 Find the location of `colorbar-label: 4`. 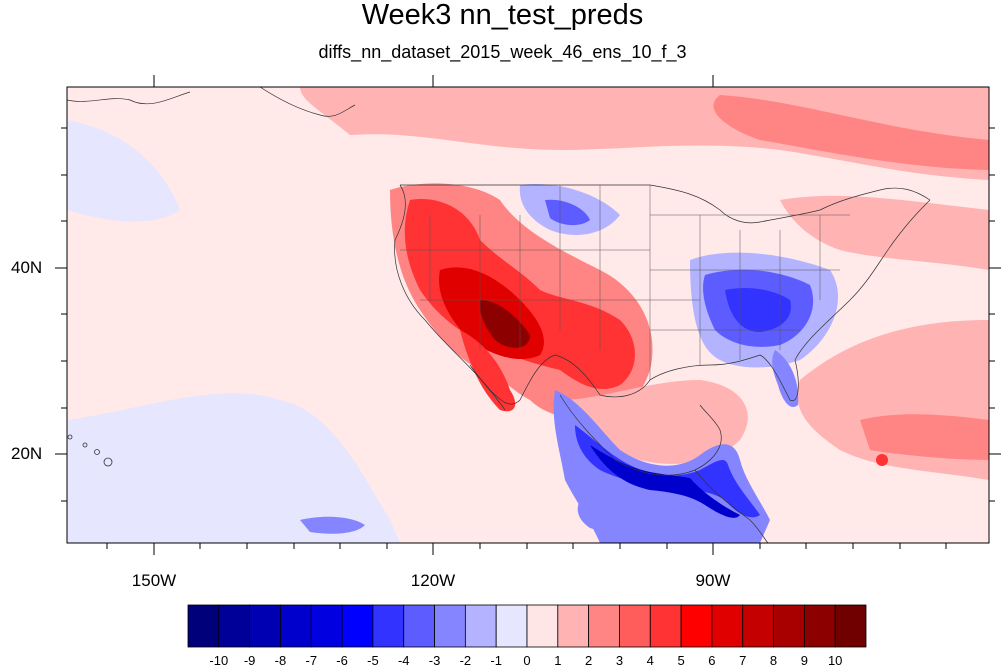

colorbar-label: 4 is located at coordinates (650, 660).